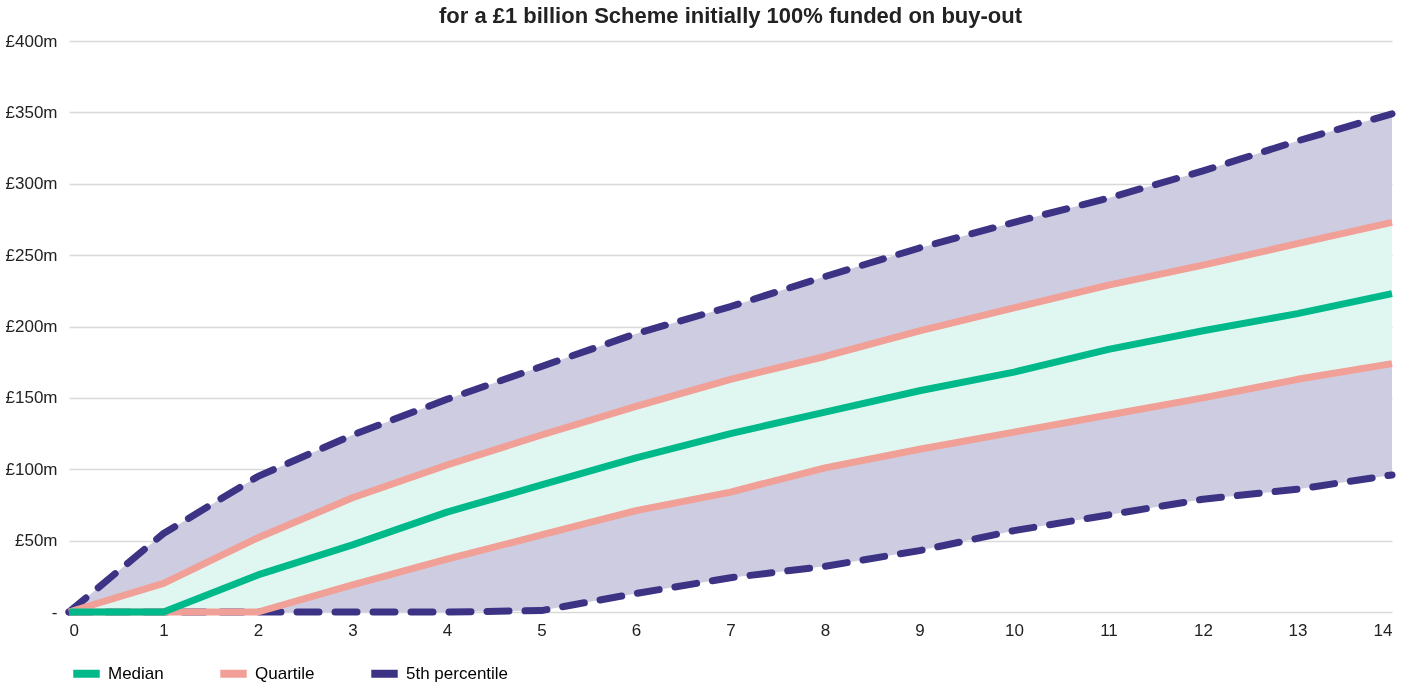  I want to click on chart-title: for a £1 billion Scheme initially 100% funded on buy-out, so click(730, 15).